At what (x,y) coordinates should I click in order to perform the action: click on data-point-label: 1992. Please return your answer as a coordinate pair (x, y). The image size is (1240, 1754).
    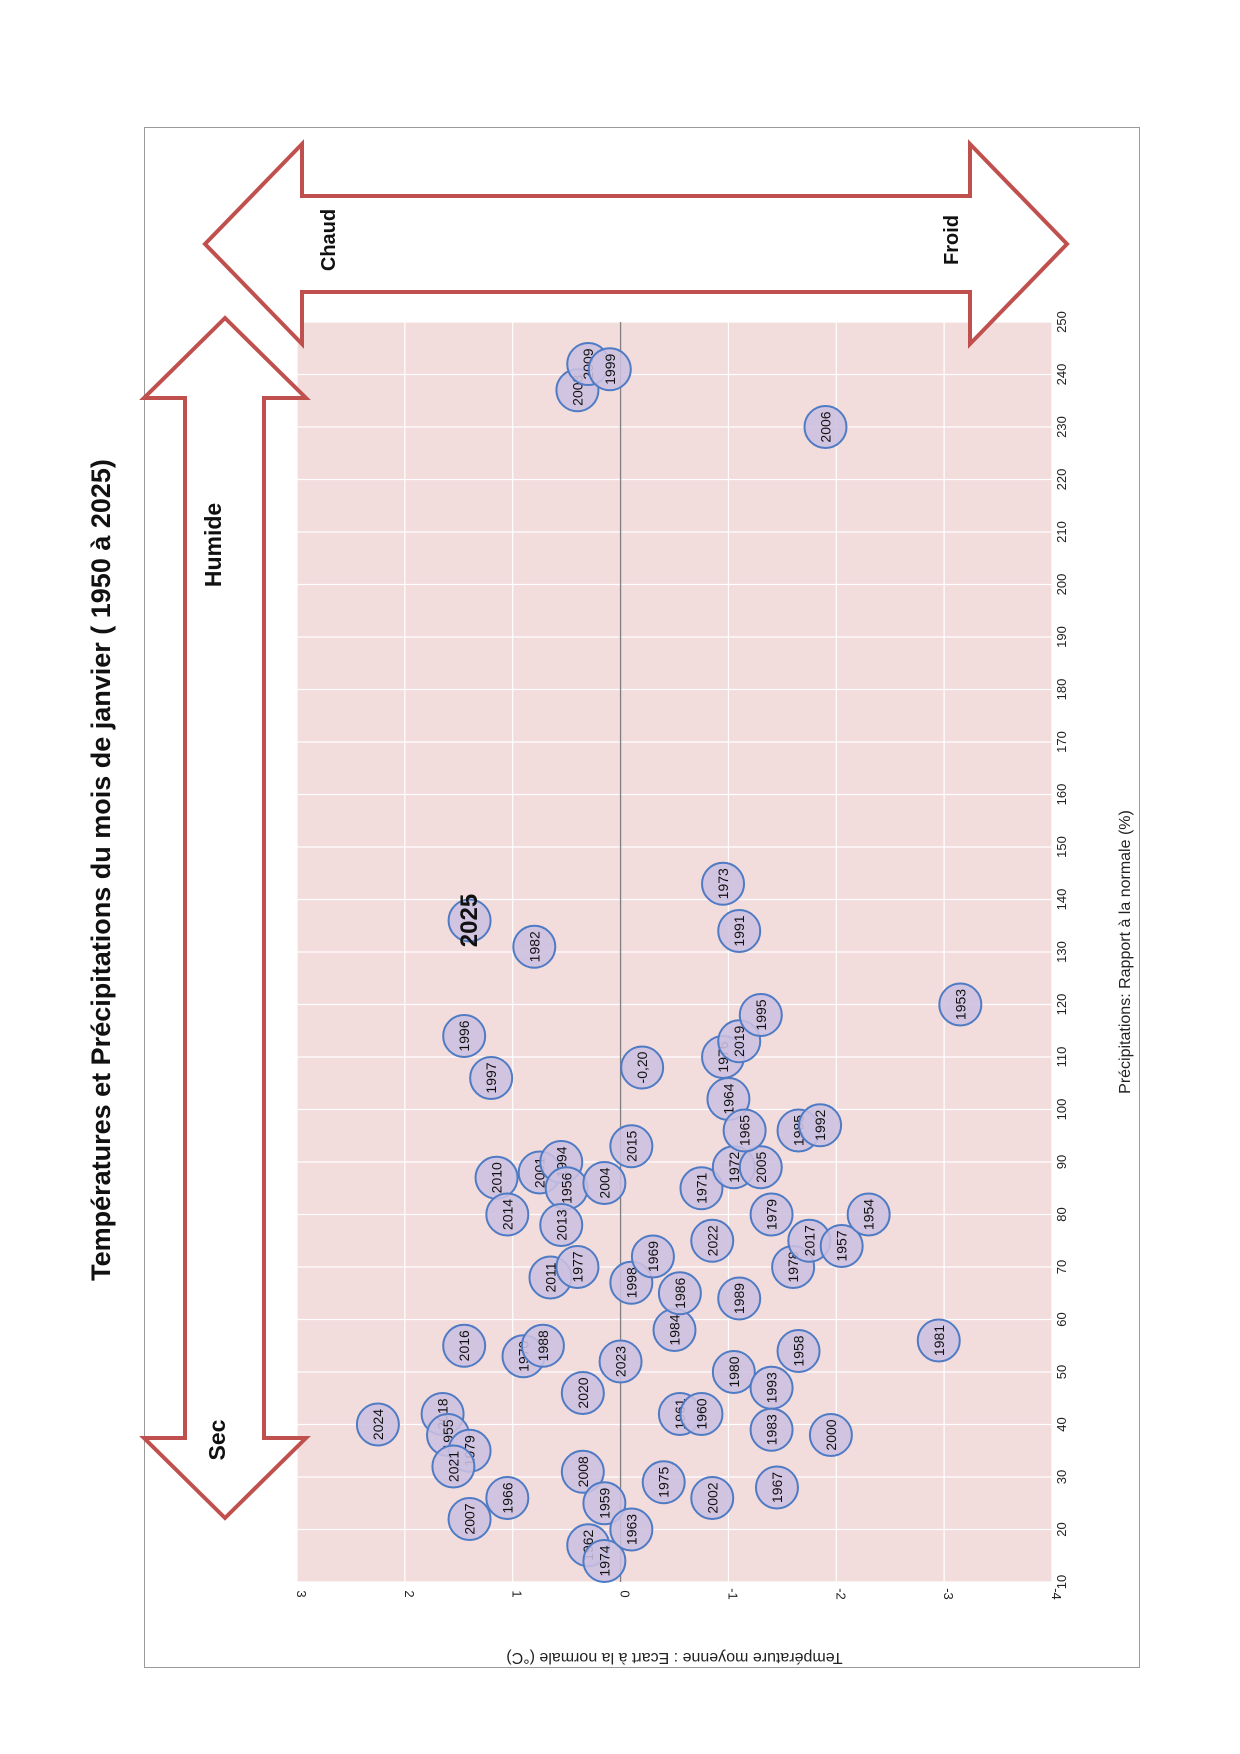
    Looking at the image, I should click on (820, 1124).